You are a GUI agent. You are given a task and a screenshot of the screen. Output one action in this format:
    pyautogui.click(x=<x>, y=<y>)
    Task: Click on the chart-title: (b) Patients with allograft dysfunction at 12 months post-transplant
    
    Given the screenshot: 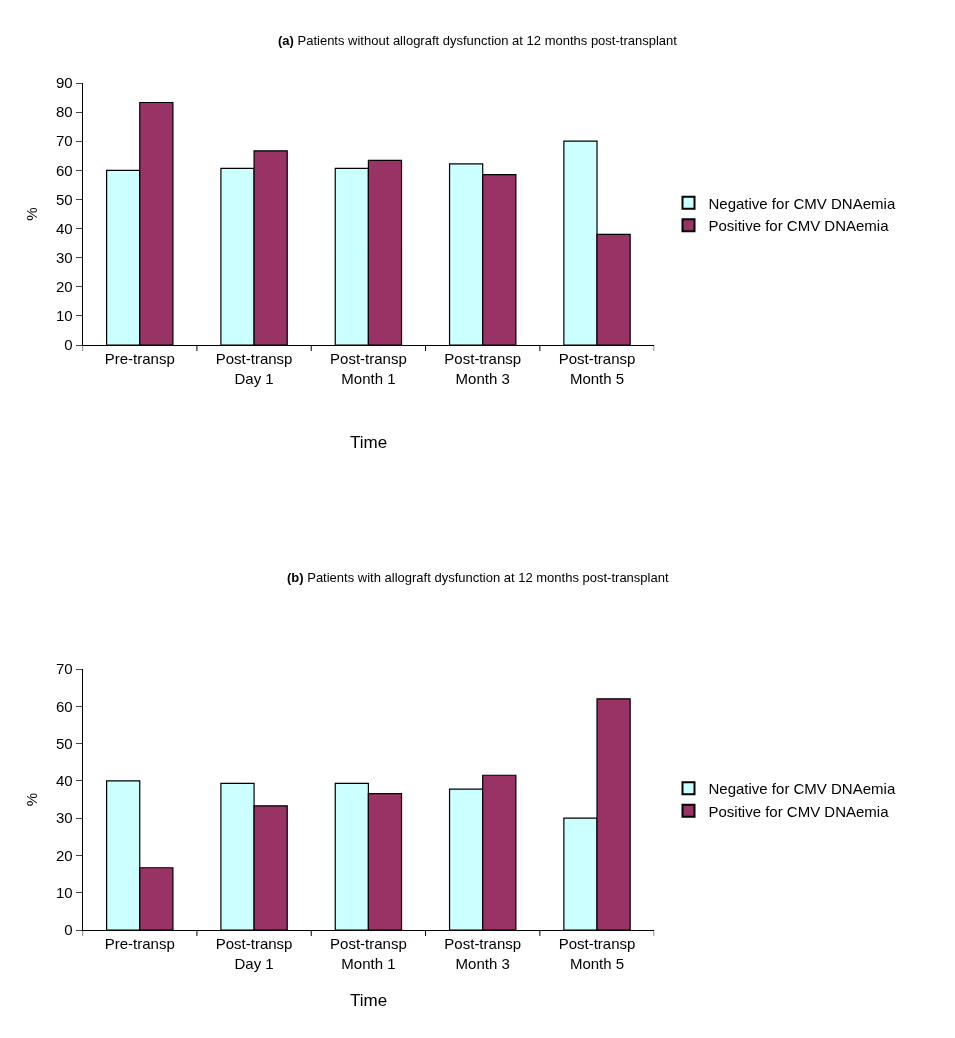 What is the action you would take?
    pyautogui.click(x=478, y=577)
    